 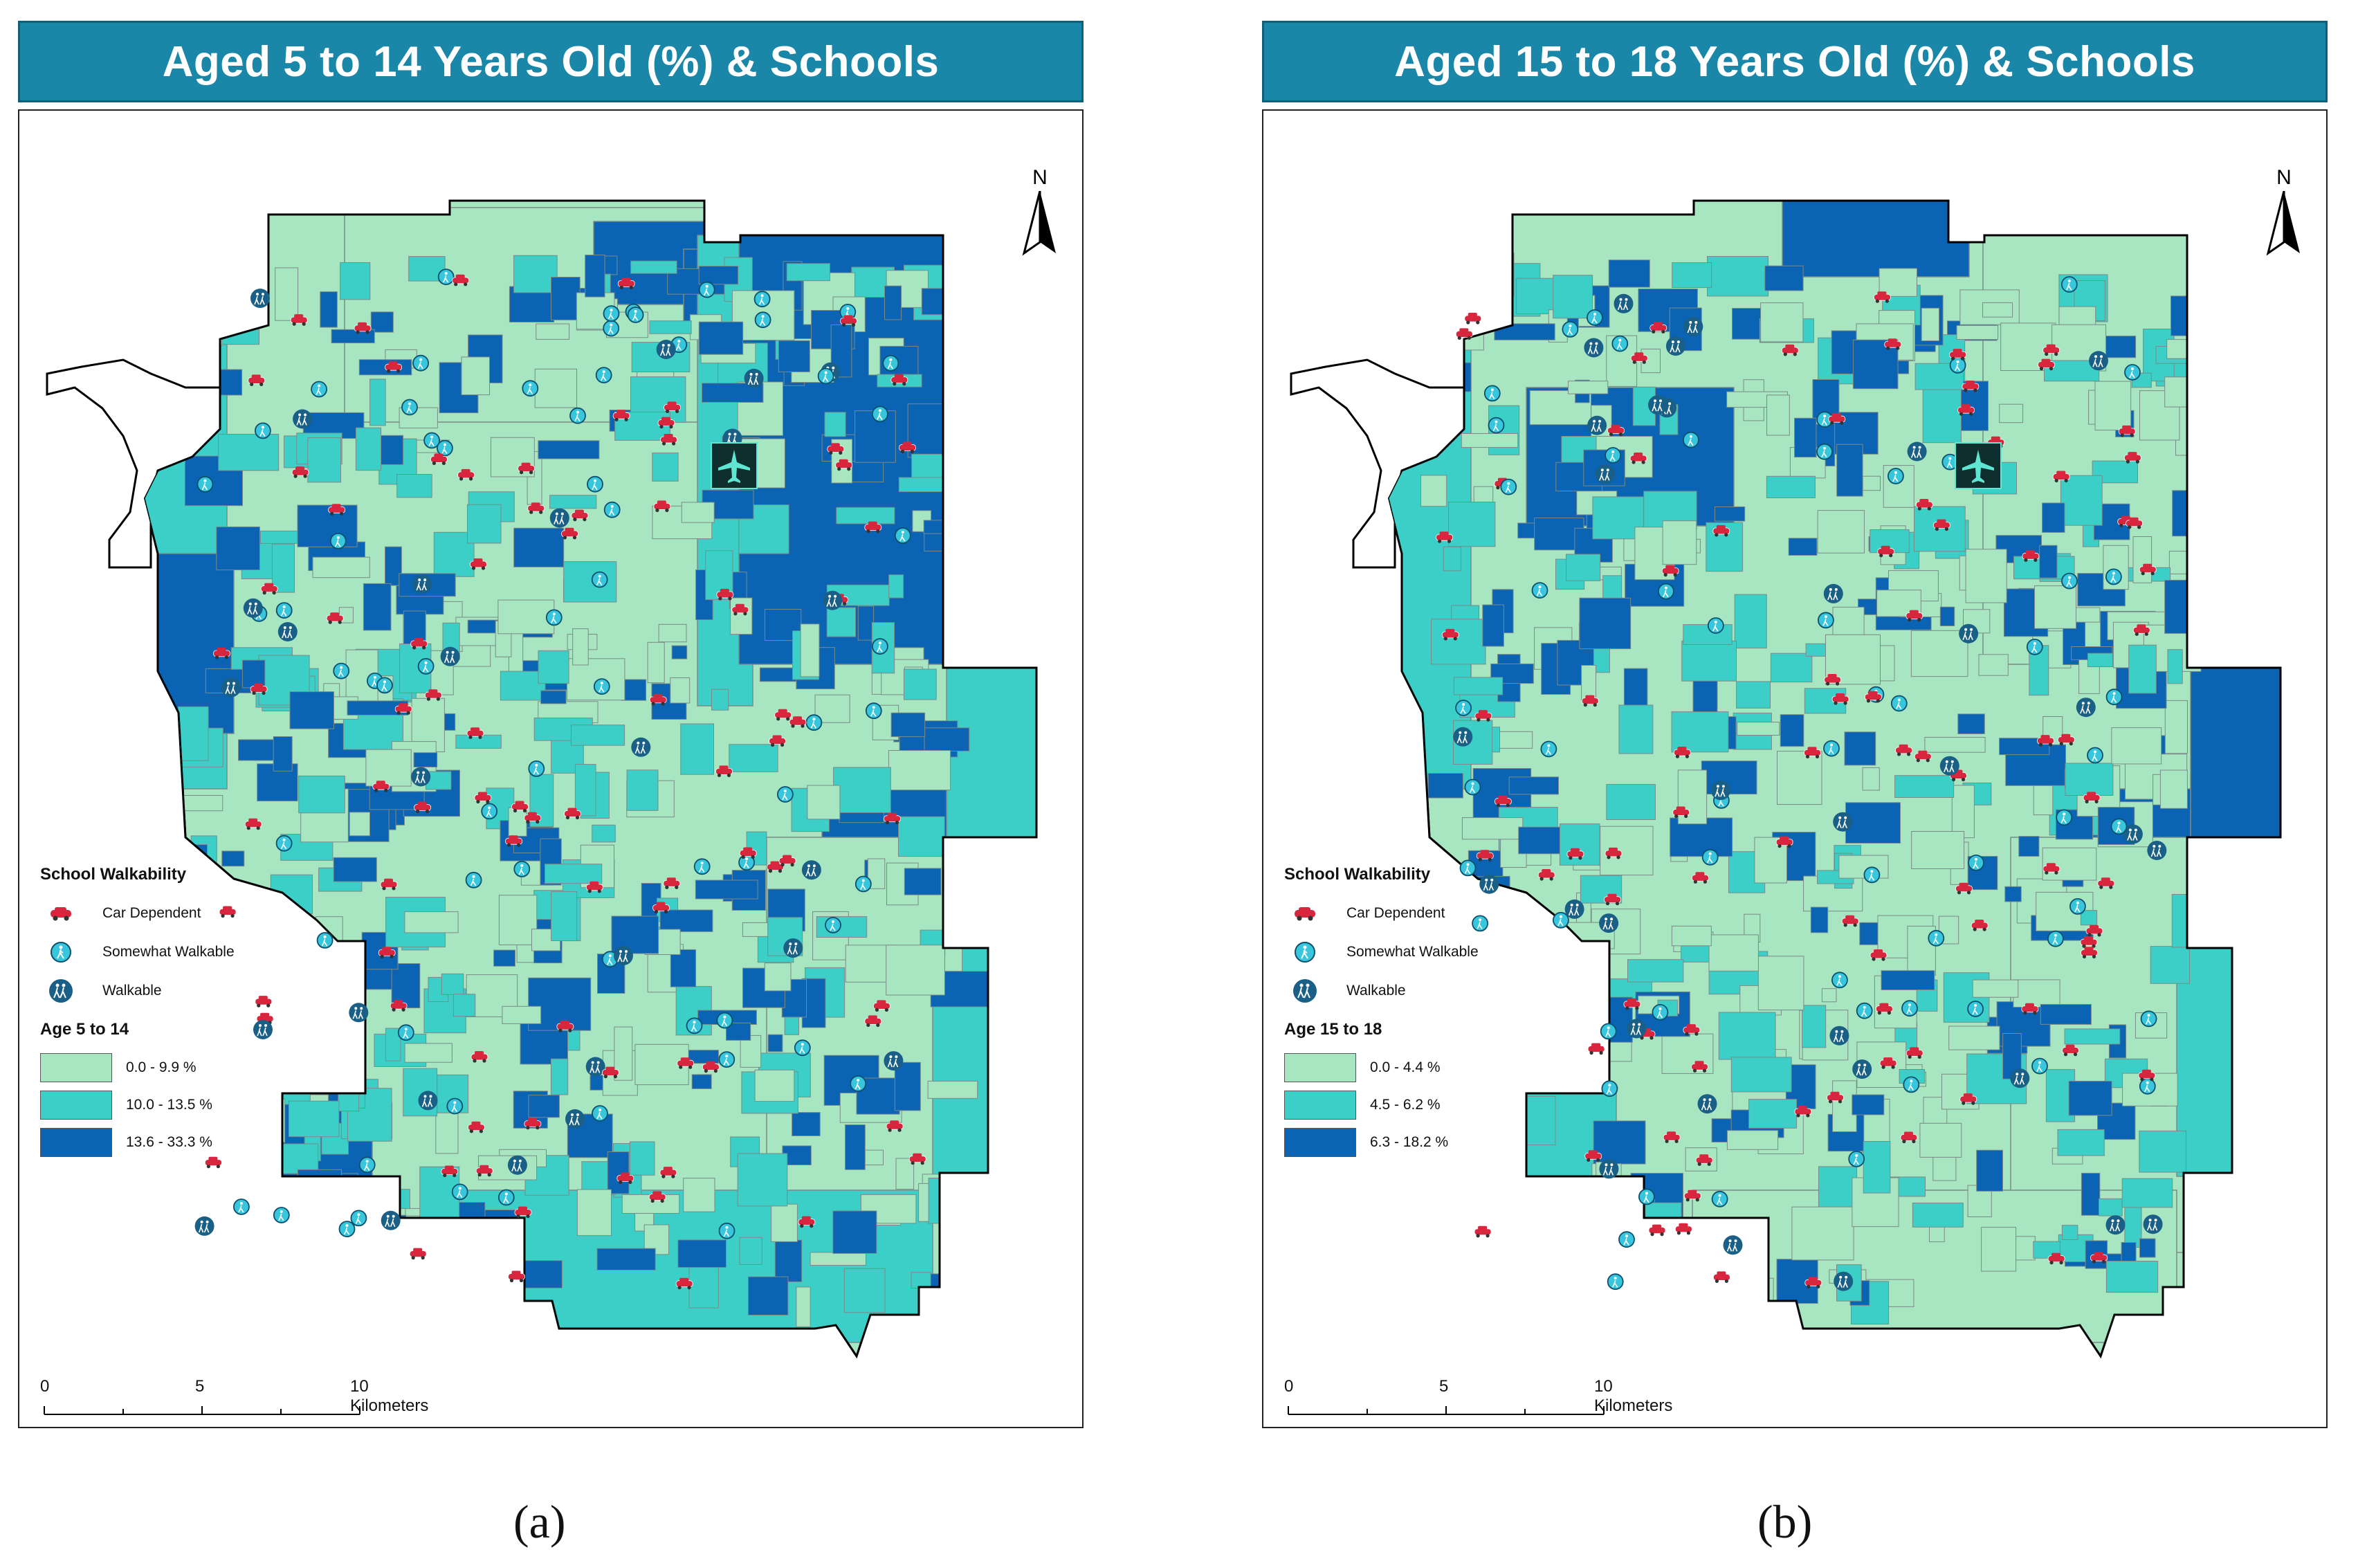 What do you see at coordinates (1320, 1142) in the screenshot?
I see `legend-swatch` at bounding box center [1320, 1142].